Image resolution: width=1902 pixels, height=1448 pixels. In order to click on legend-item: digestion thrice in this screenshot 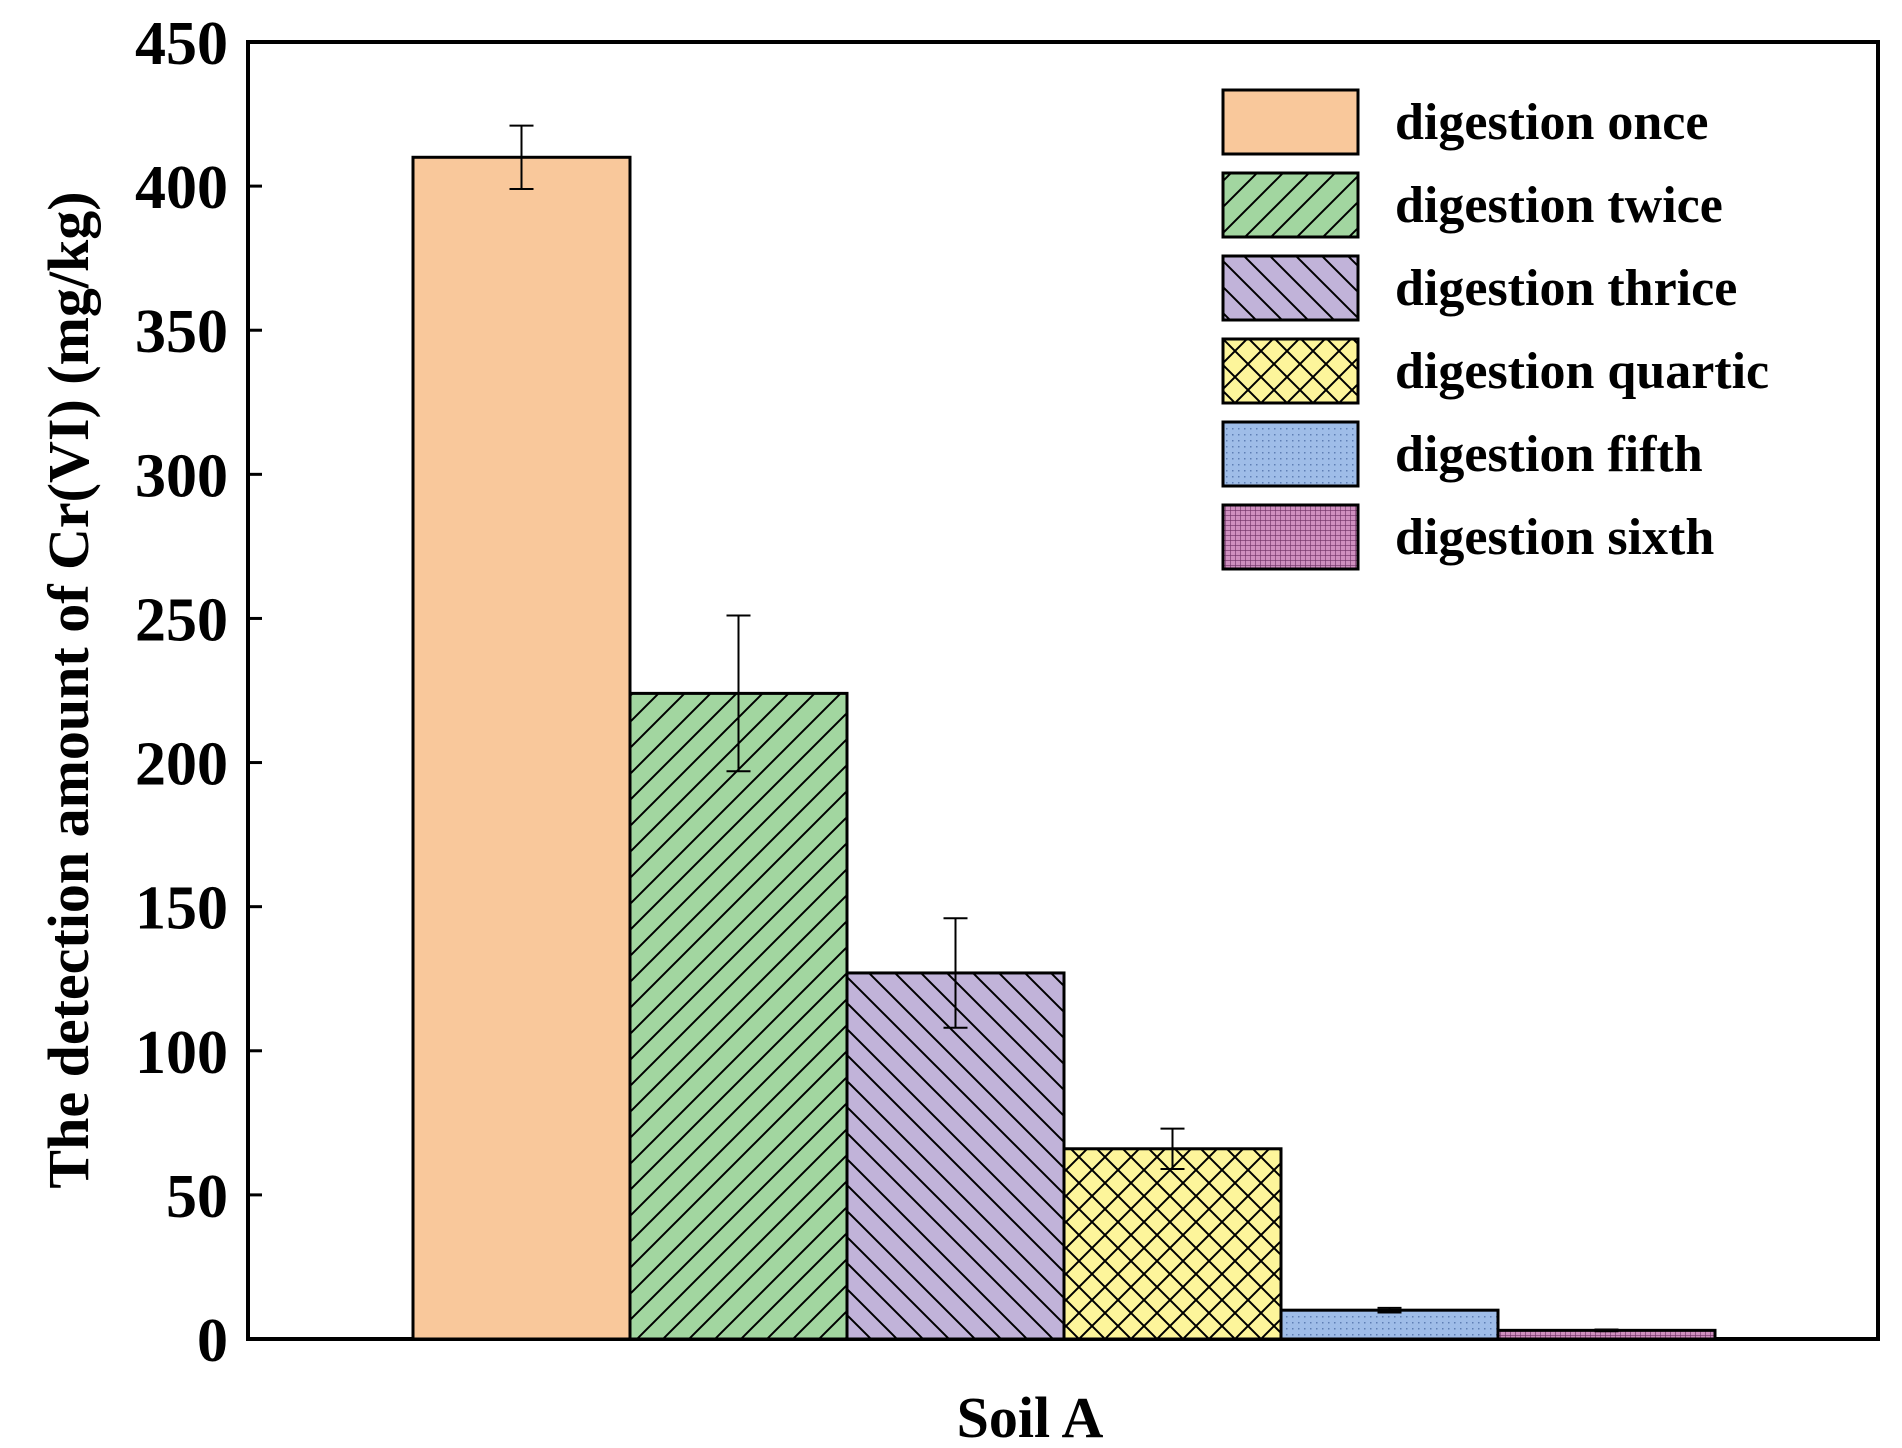, I will do `click(1479, 288)`.